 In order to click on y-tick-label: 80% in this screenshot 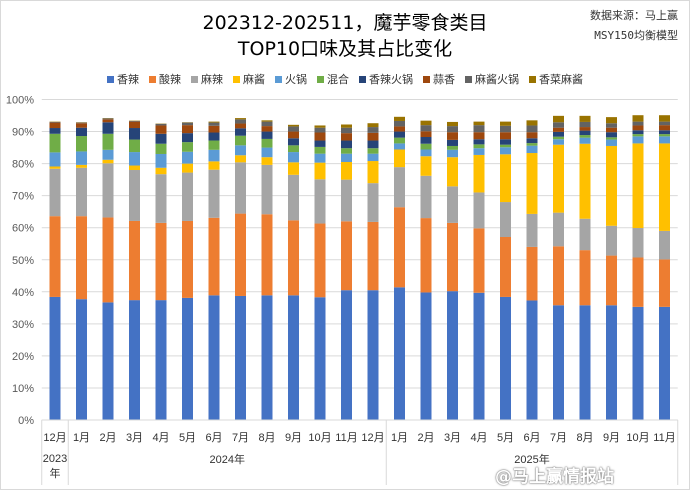, I will do `click(23, 165)`.